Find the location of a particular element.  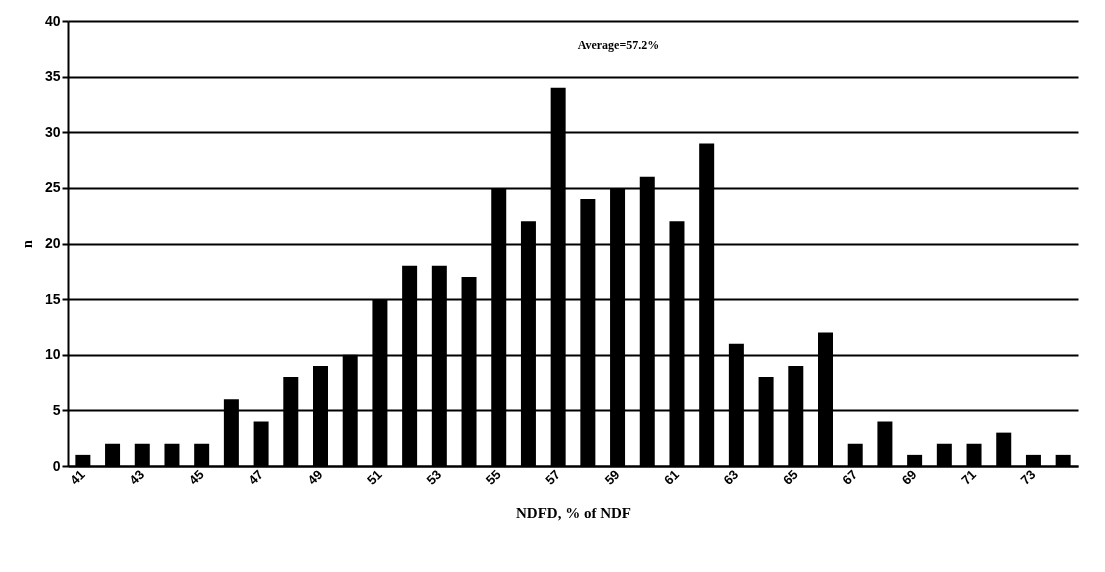

y-tick-label: 0 is located at coordinates (56, 465).